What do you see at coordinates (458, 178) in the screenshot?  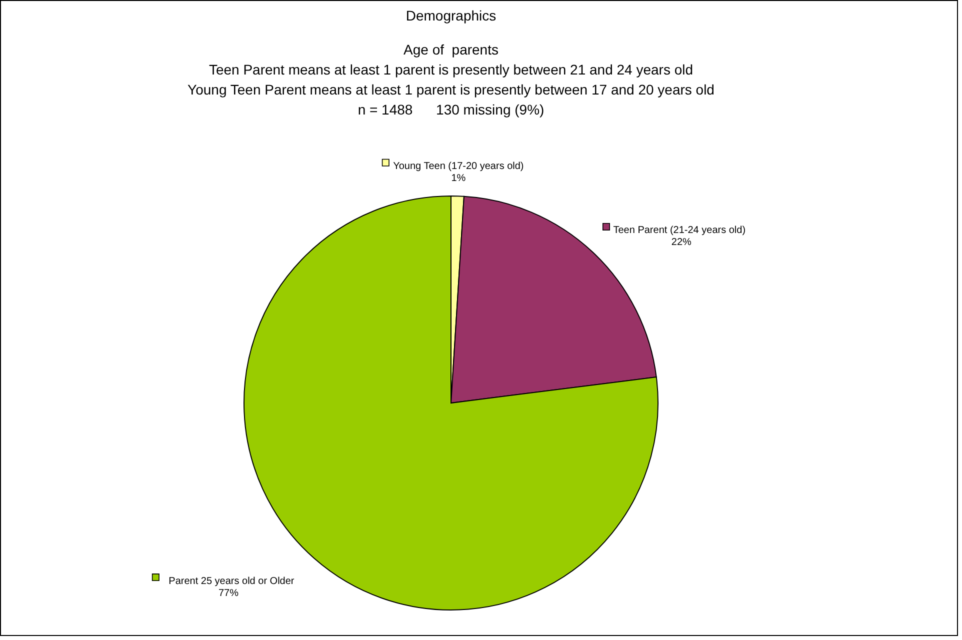 I see `data-label: 1%` at bounding box center [458, 178].